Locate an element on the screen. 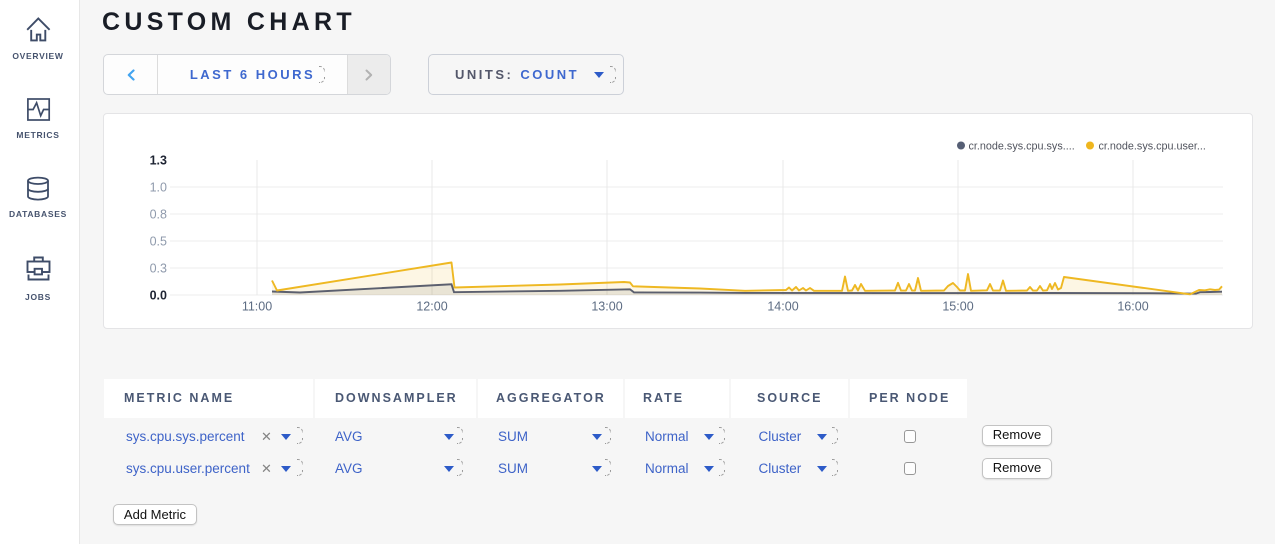 The image size is (1275, 544). svg-text: 0.0 is located at coordinates (158, 296).